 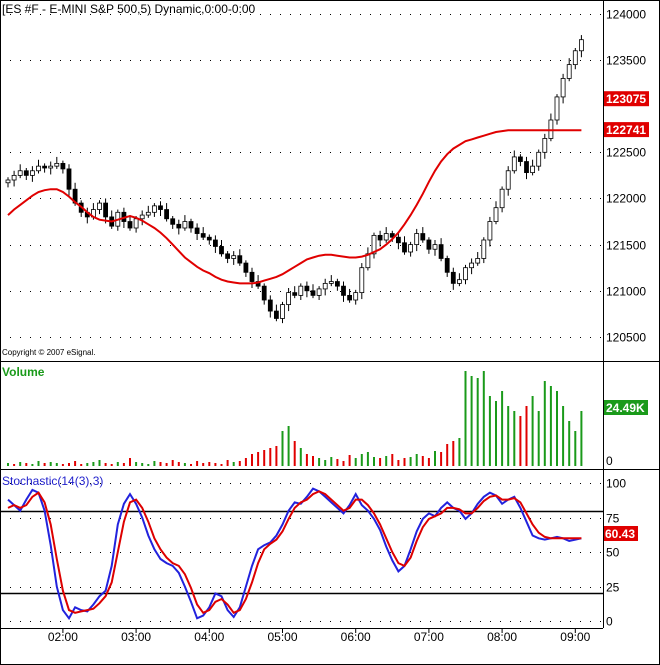 I want to click on stochastic-axis-ticks: 0 25 50 75 100, so click(x=616, y=553).